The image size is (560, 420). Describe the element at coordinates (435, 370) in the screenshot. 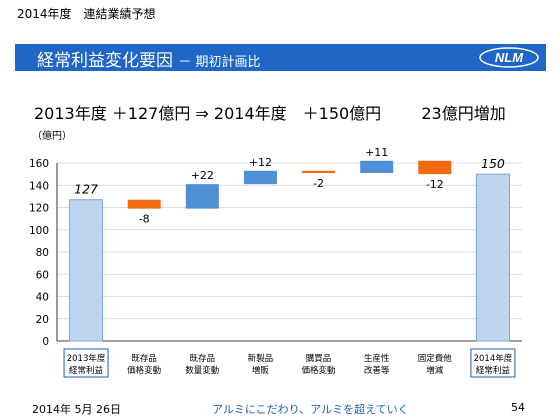

I see `category-label: 増減` at that location.